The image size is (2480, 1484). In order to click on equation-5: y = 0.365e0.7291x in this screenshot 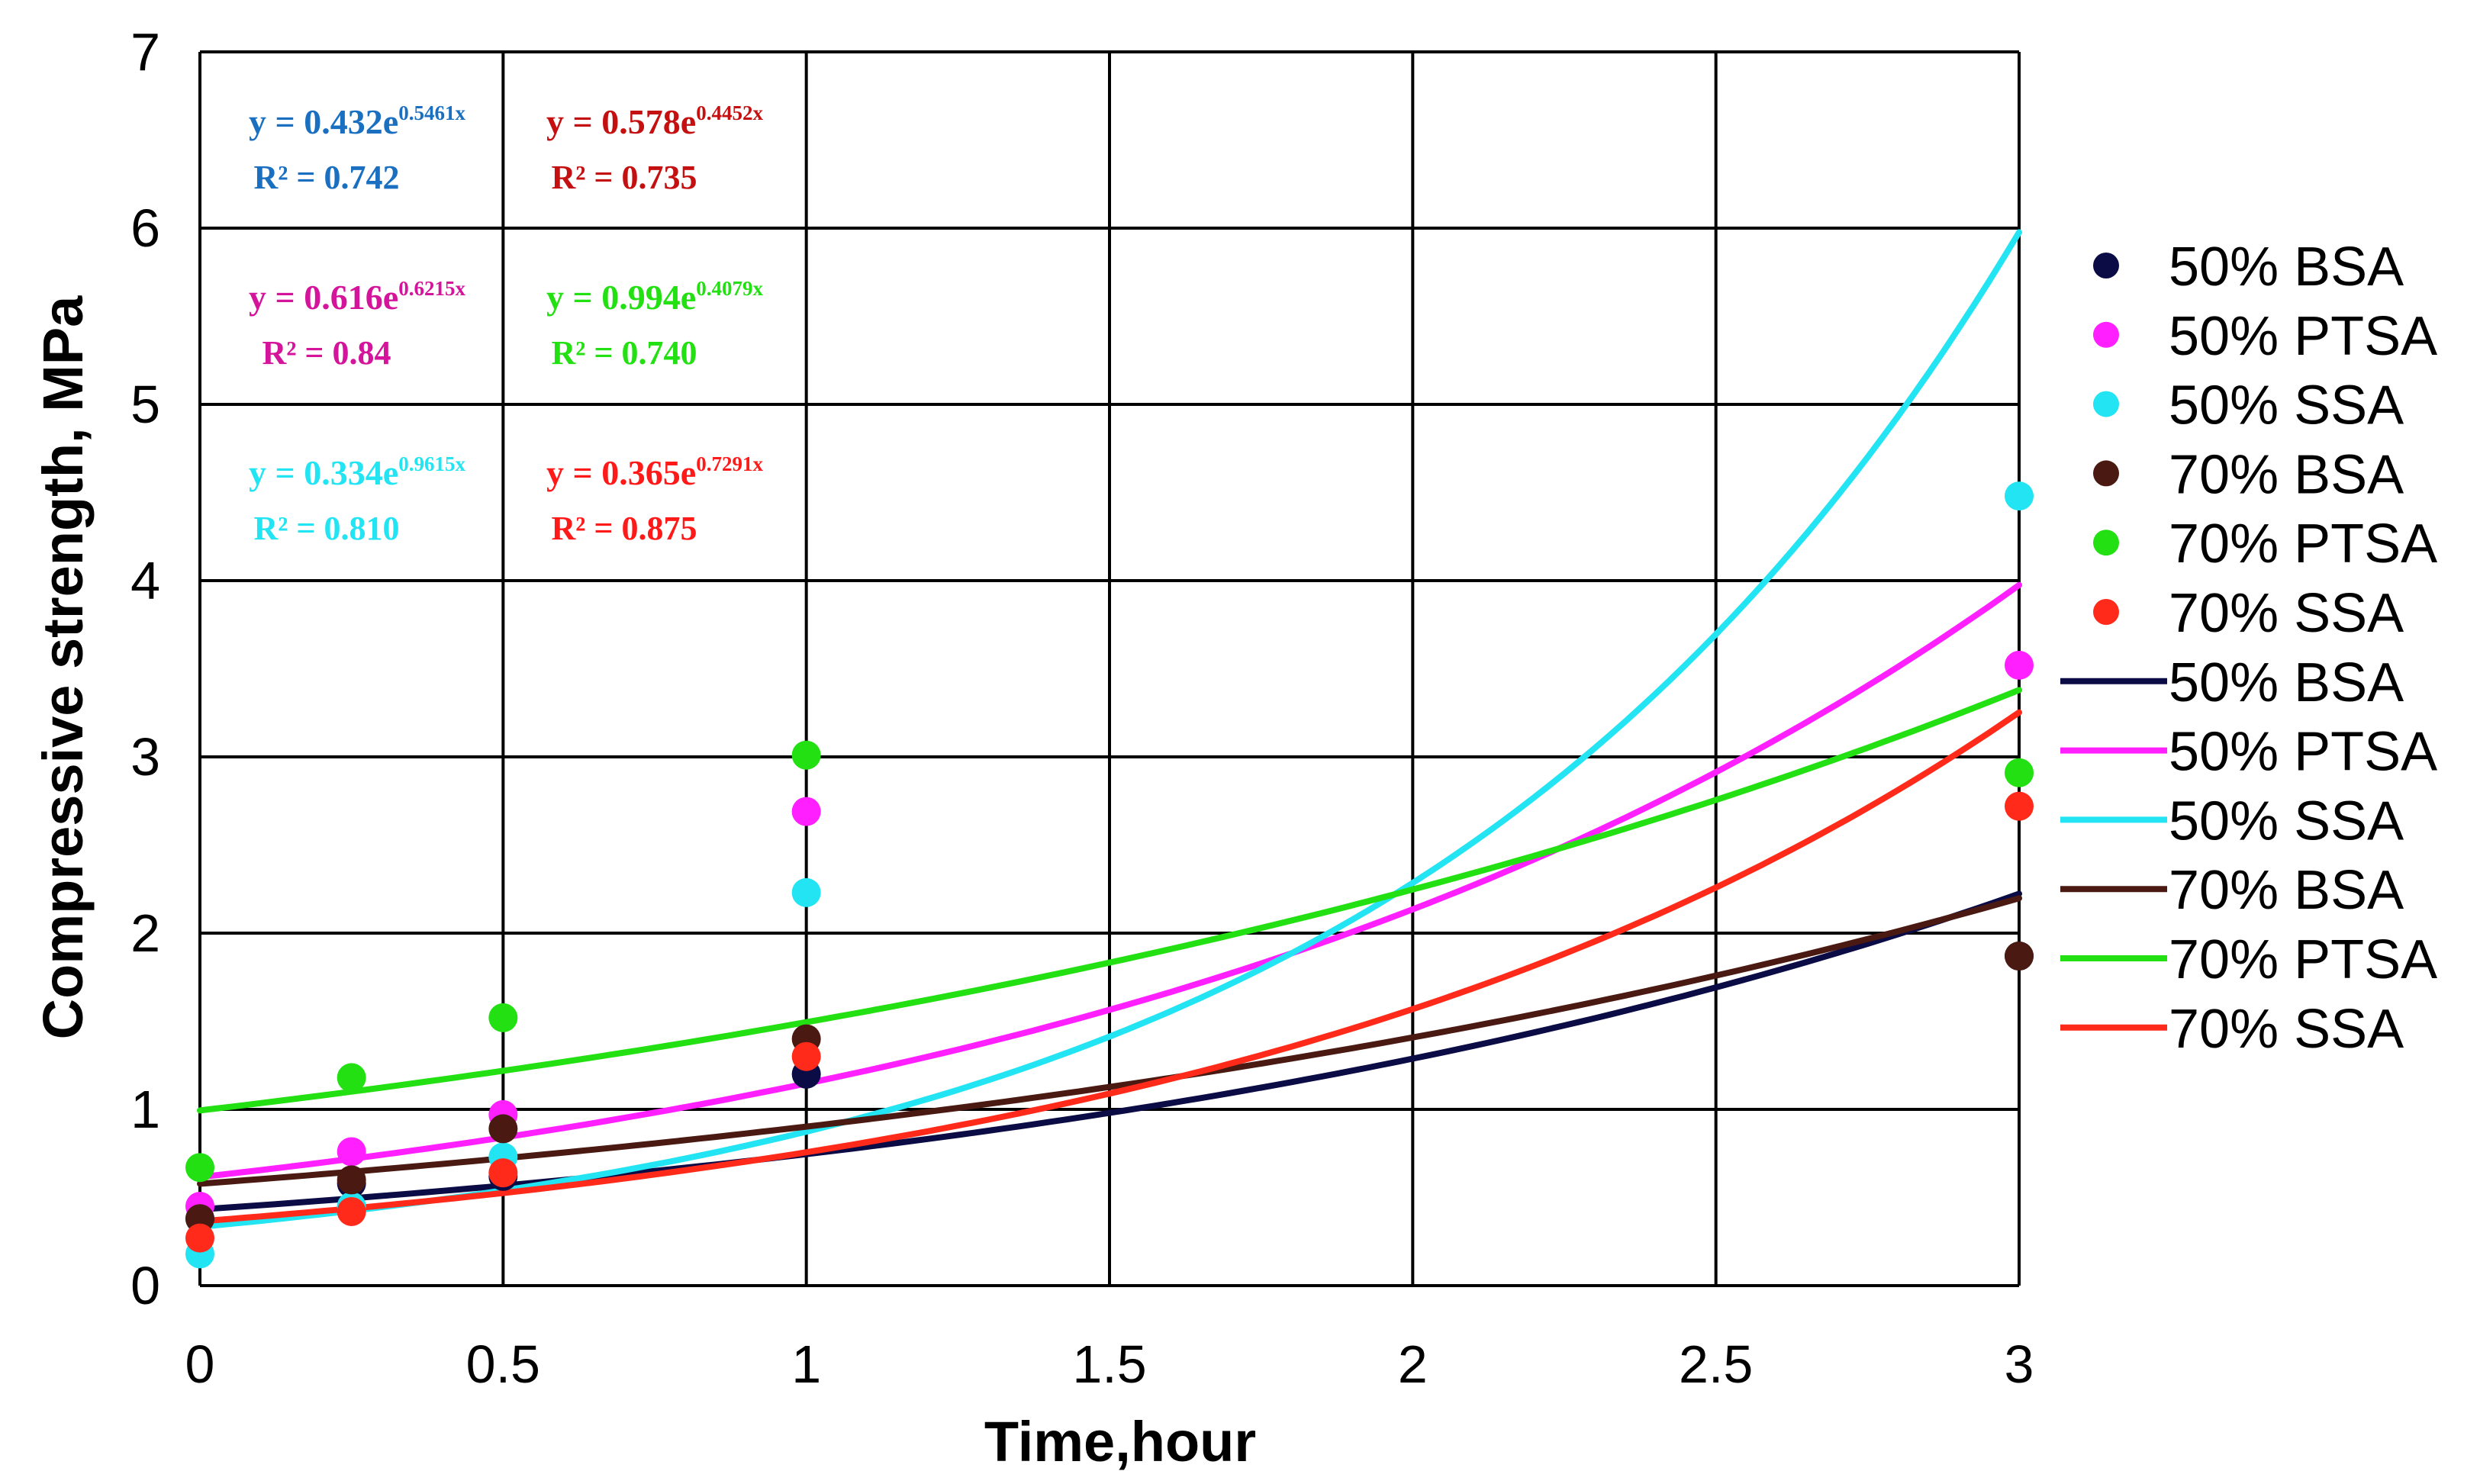, I will do `click(655, 472)`.